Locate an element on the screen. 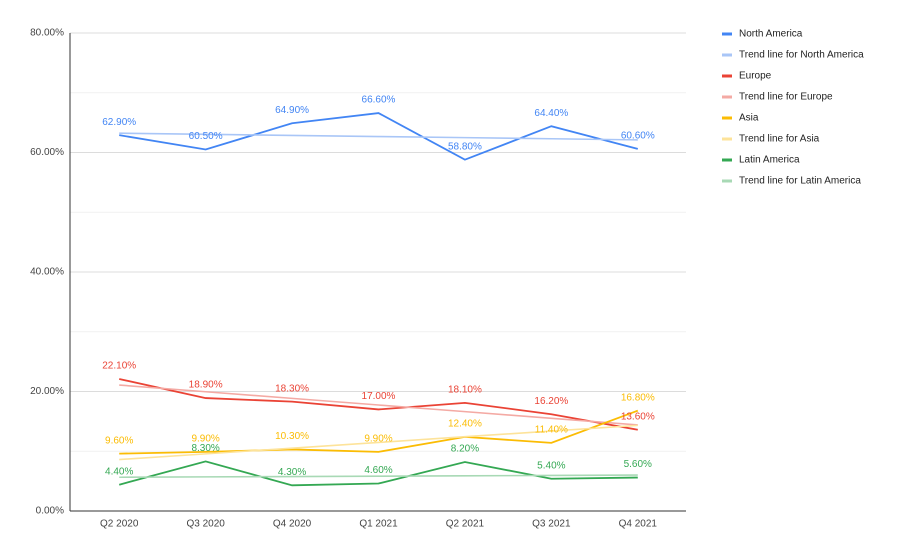  data-label: 17.00% is located at coordinates (379, 396).